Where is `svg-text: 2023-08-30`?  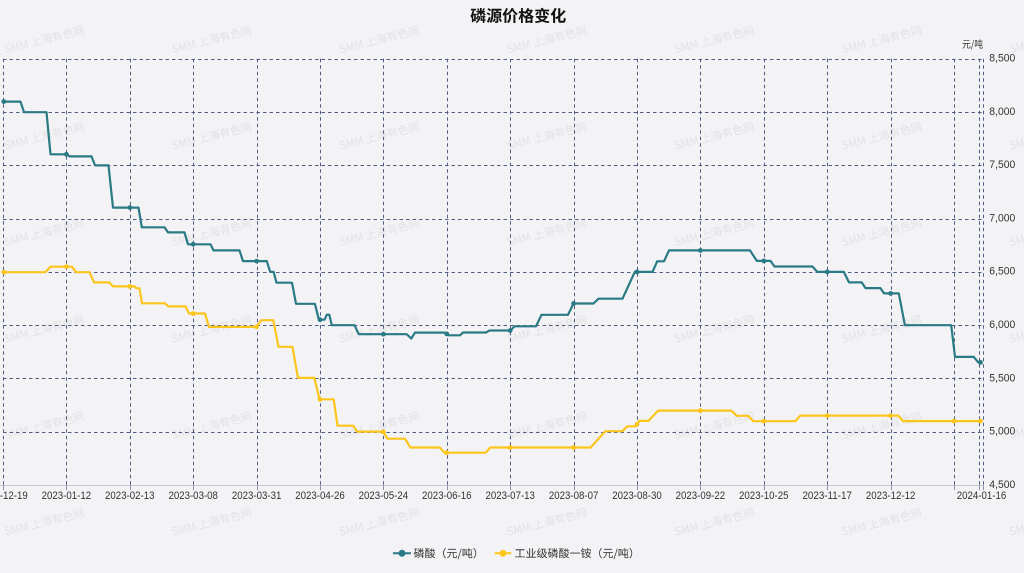
svg-text: 2023-08-30 is located at coordinates (637, 496).